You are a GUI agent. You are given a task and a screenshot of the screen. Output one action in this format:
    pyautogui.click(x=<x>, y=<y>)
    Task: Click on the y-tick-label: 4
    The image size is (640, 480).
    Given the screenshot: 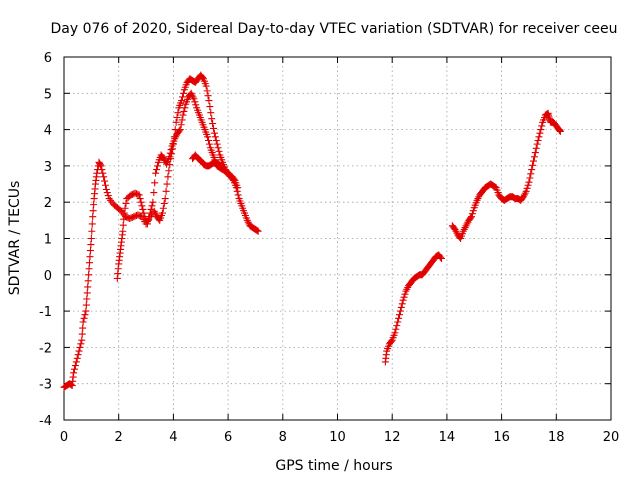 What is the action you would take?
    pyautogui.click(x=48, y=131)
    